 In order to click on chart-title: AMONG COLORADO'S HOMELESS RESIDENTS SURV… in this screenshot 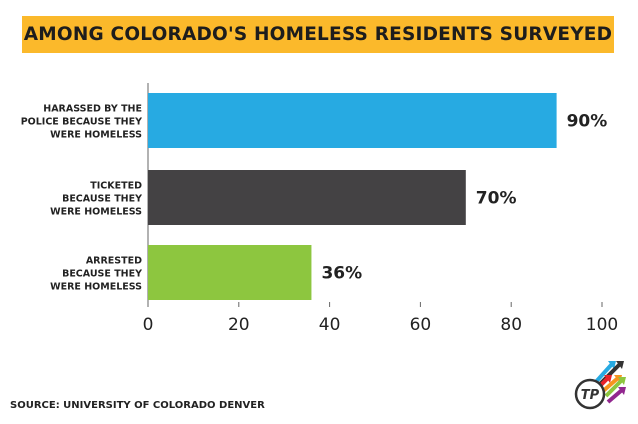, I will do `click(318, 34)`.